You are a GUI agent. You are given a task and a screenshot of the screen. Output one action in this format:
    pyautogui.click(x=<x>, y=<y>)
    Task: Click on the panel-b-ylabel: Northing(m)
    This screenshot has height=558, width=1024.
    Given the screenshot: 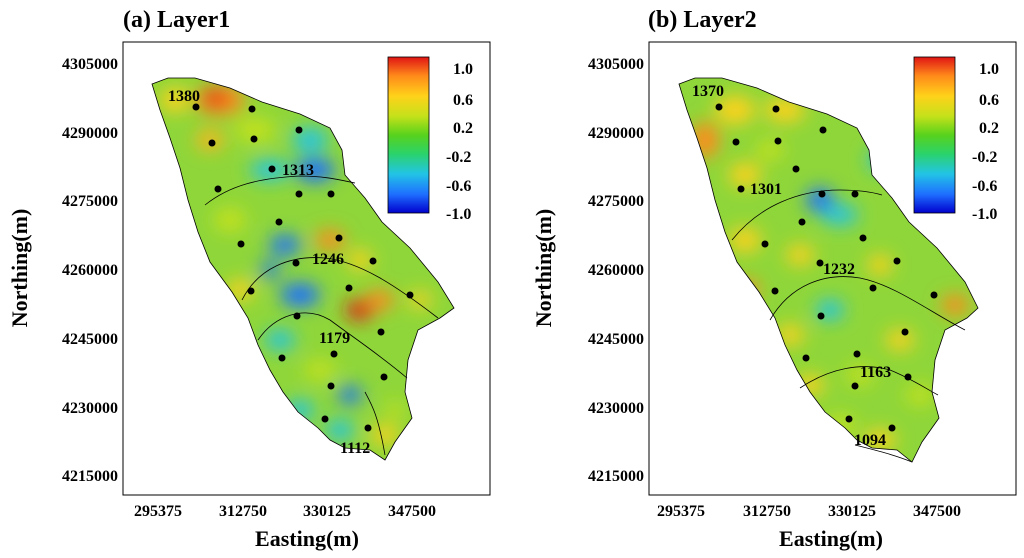 What is the action you would take?
    pyautogui.click(x=543, y=268)
    